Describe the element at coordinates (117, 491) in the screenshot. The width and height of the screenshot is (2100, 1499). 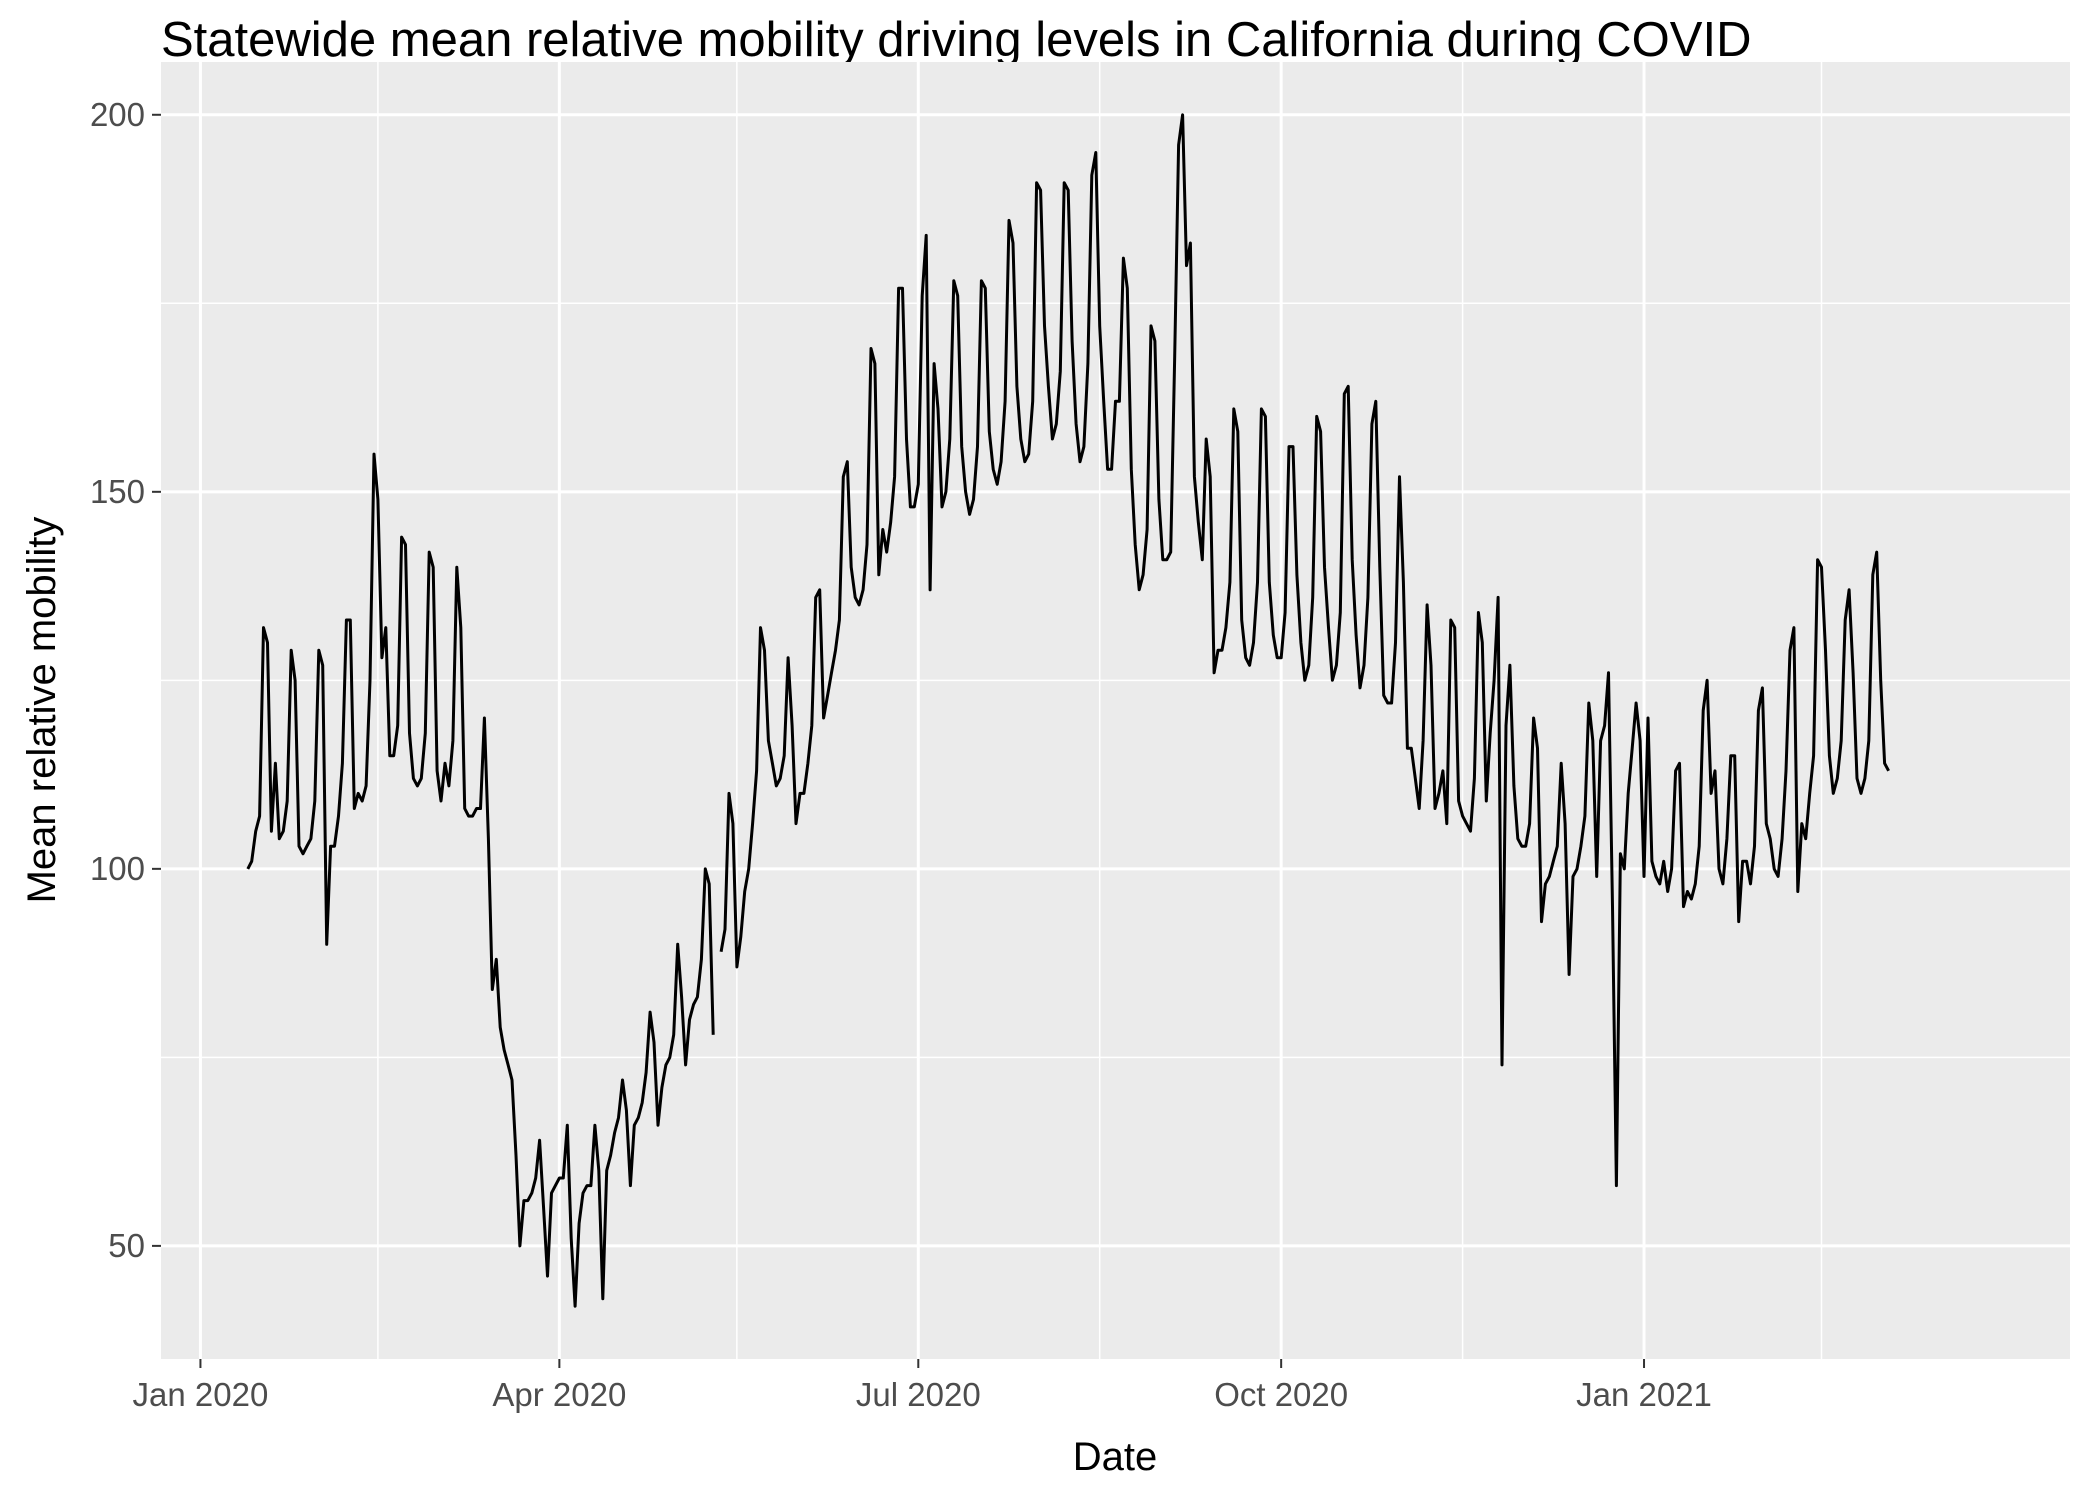
I see `y-tick-label: 150` at that location.